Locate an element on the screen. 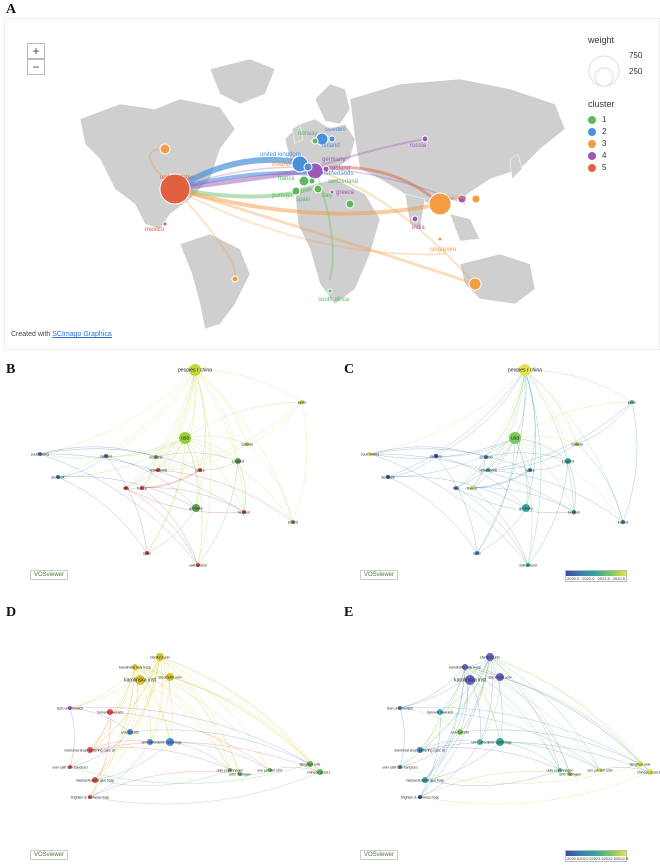  network-node-label: spain is located at coordinates (147, 554).